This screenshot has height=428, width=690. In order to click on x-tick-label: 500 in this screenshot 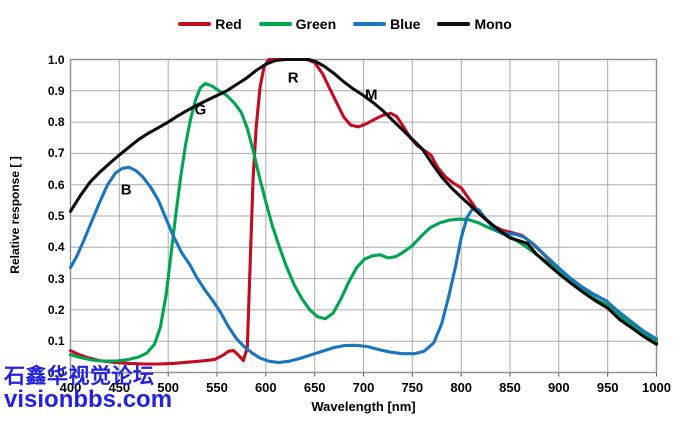, I will do `click(168, 387)`.